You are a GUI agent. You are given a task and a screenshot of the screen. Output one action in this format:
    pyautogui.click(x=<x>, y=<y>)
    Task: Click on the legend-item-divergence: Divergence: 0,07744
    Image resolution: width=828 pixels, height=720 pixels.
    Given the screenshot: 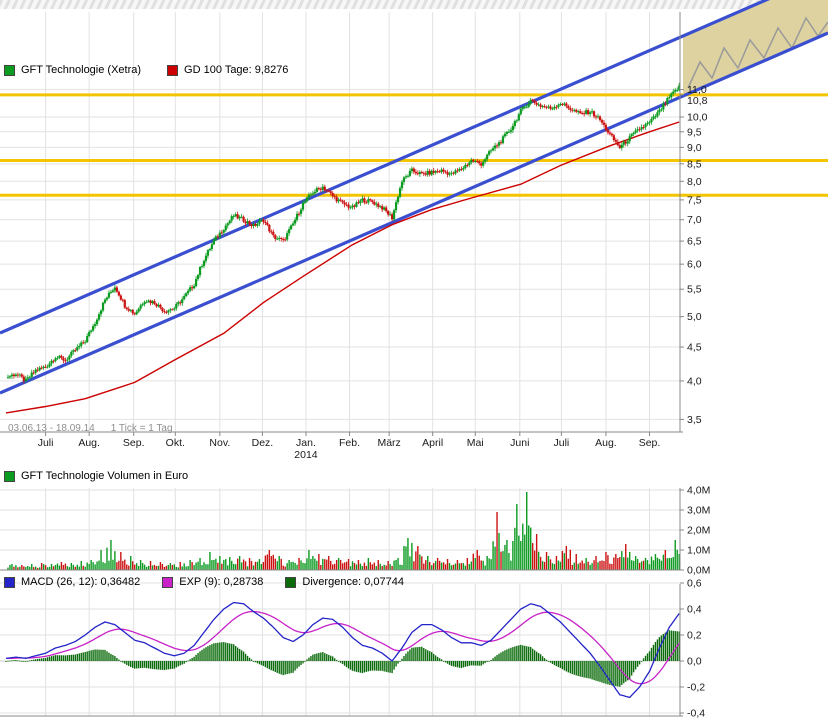 What is the action you would take?
    pyautogui.click(x=344, y=582)
    